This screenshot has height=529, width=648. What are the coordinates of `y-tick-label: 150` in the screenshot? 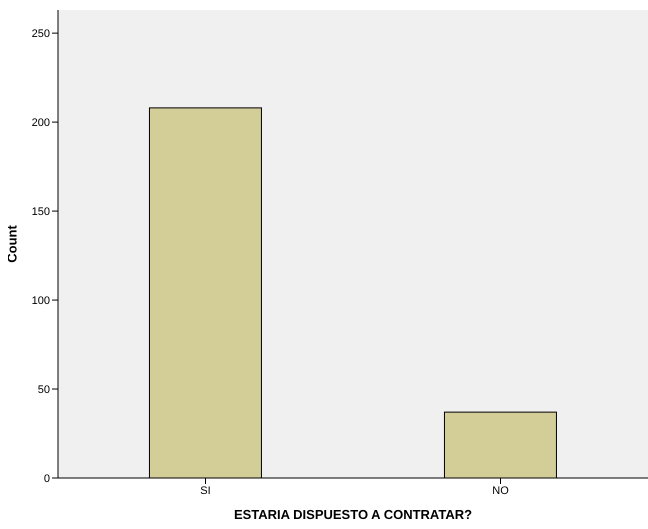 It's located at (41, 212).